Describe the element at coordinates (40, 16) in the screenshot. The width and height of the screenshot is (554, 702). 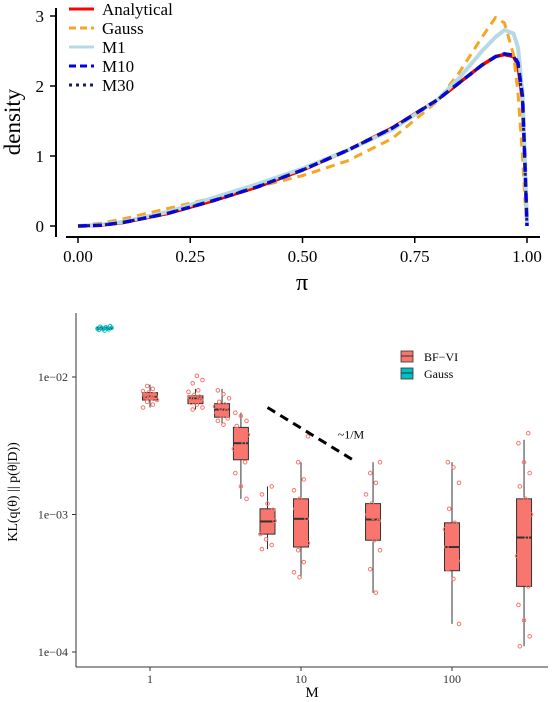
I see `top-y-tick-label: 3` at that location.